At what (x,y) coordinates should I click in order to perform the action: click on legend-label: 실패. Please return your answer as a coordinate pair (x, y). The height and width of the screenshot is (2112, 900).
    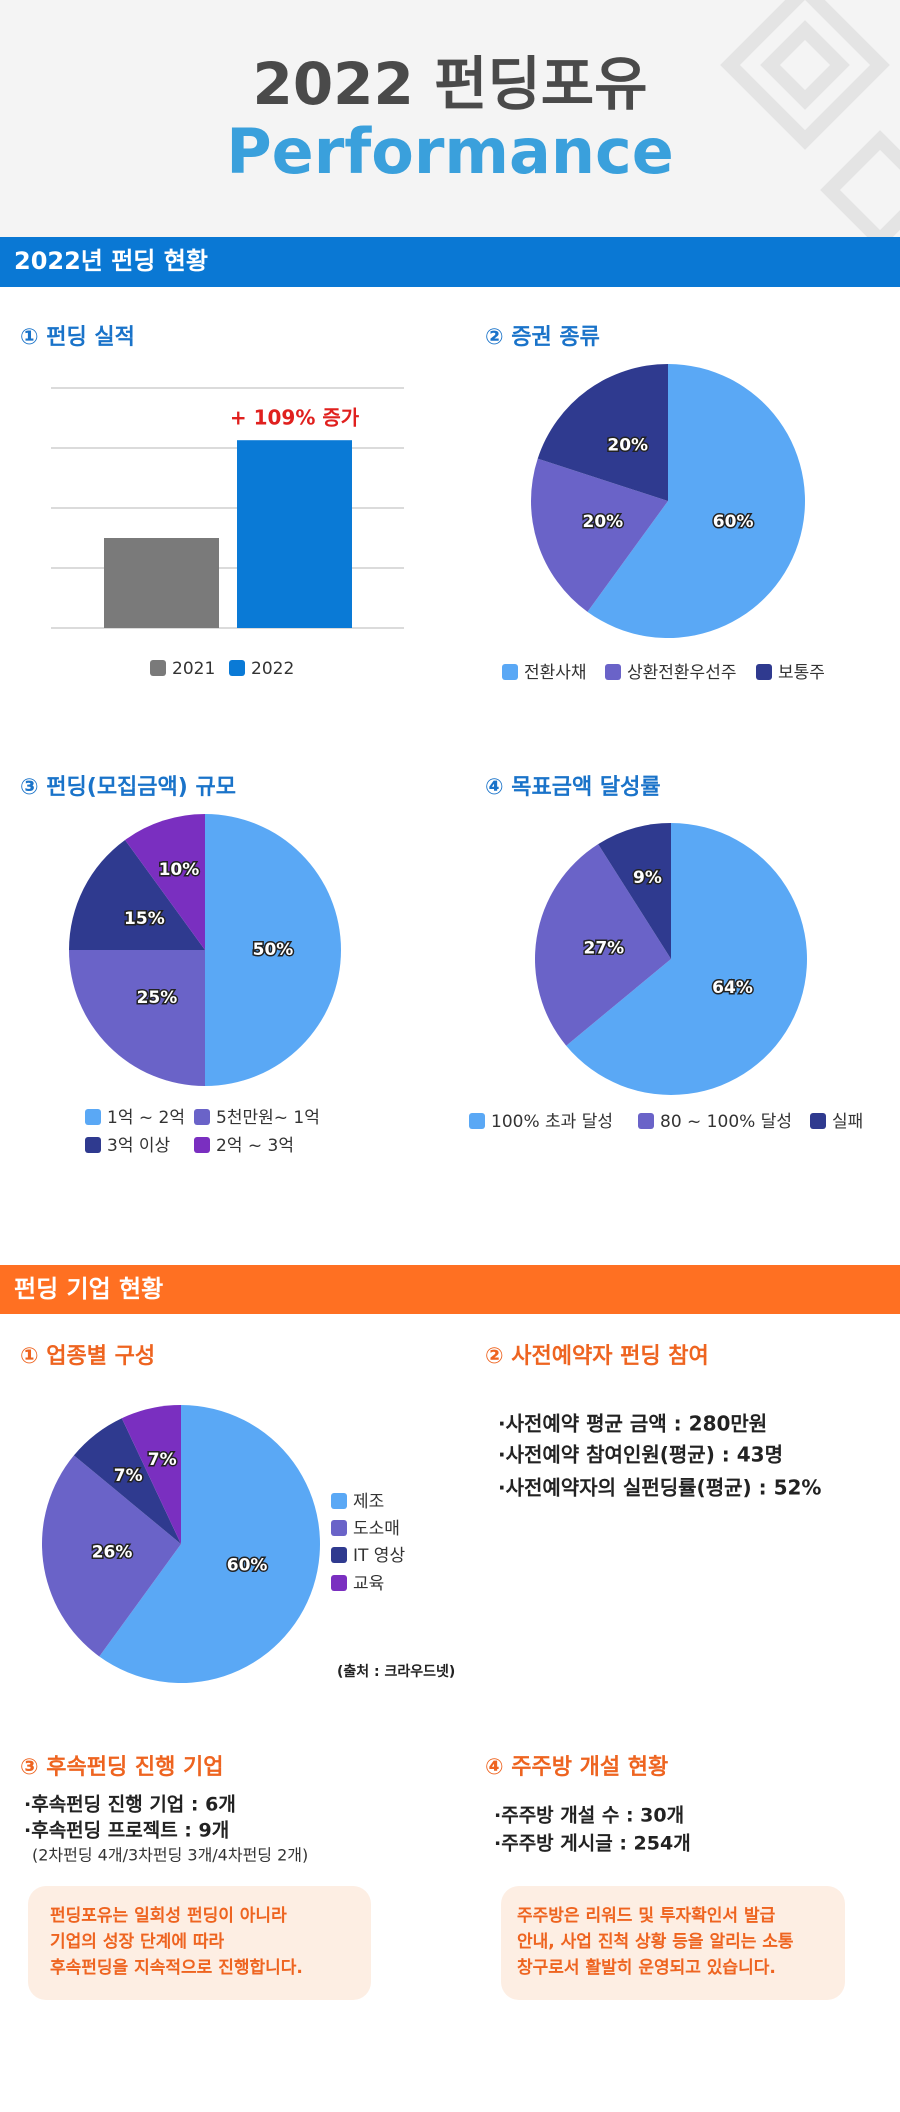
    Looking at the image, I should click on (847, 1122).